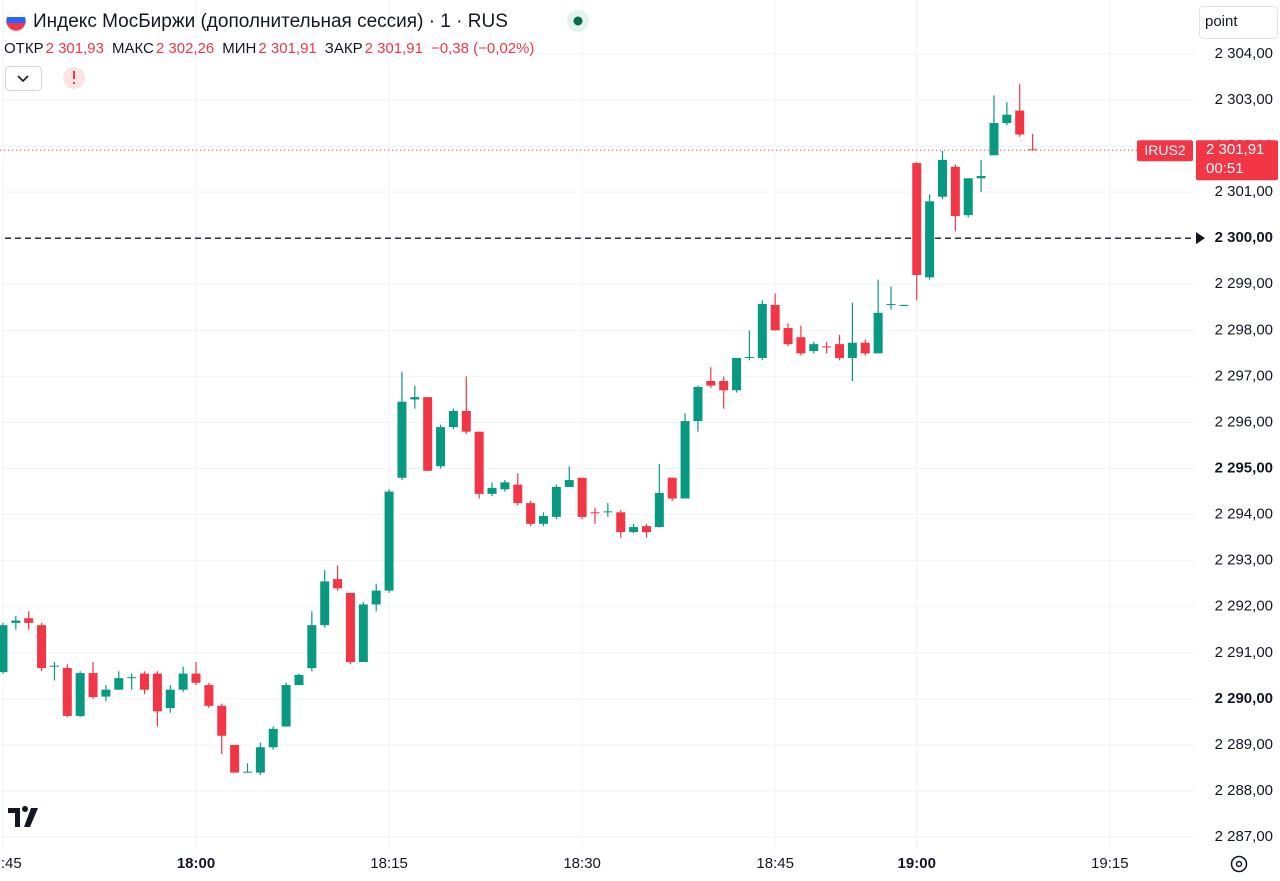  I want to click on x-tick-label: 18:45, so click(775, 863).